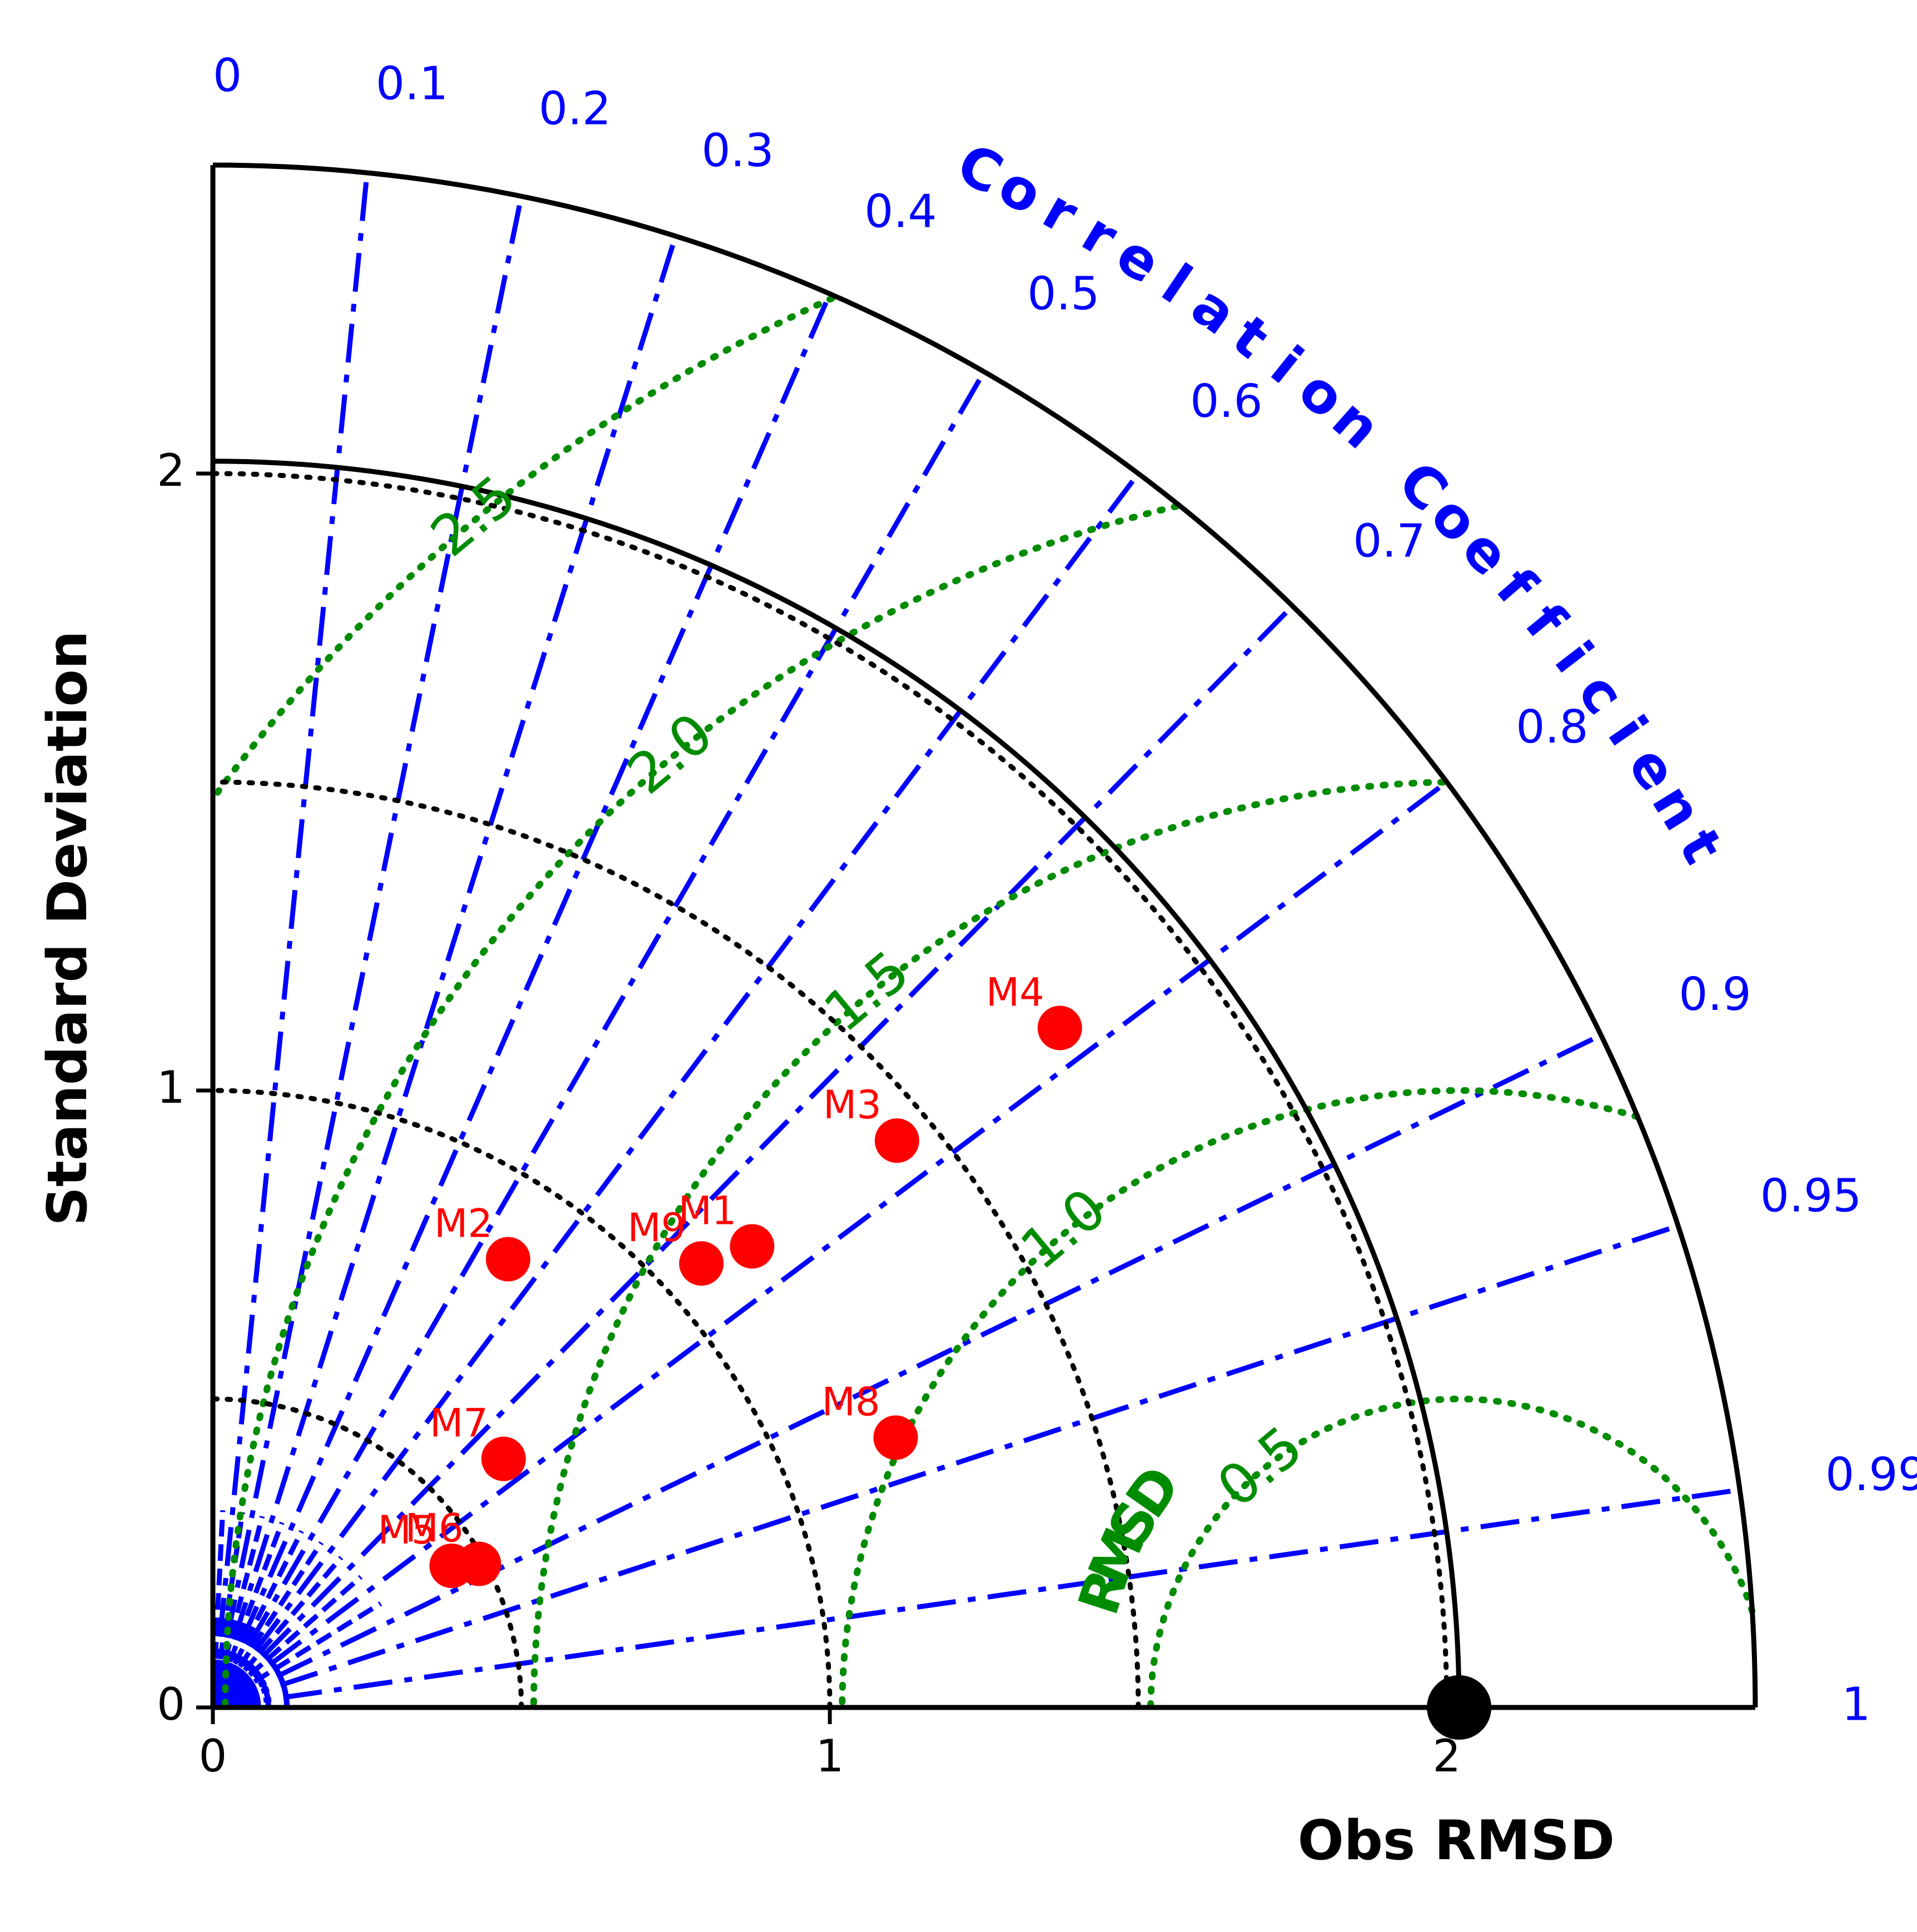 The image size is (1917, 1932). Describe the element at coordinates (1059, 1027) in the screenshot. I see `model-point-m4` at that location.